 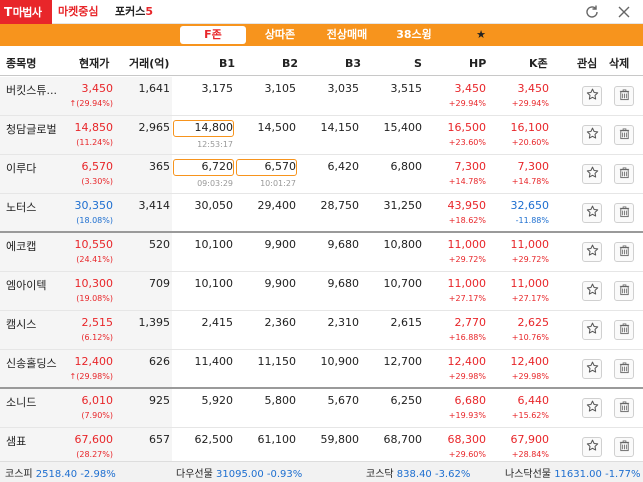 What do you see at coordinates (149, 63) in the screenshot?
I see `header-volume: 거래(억)` at bounding box center [149, 63].